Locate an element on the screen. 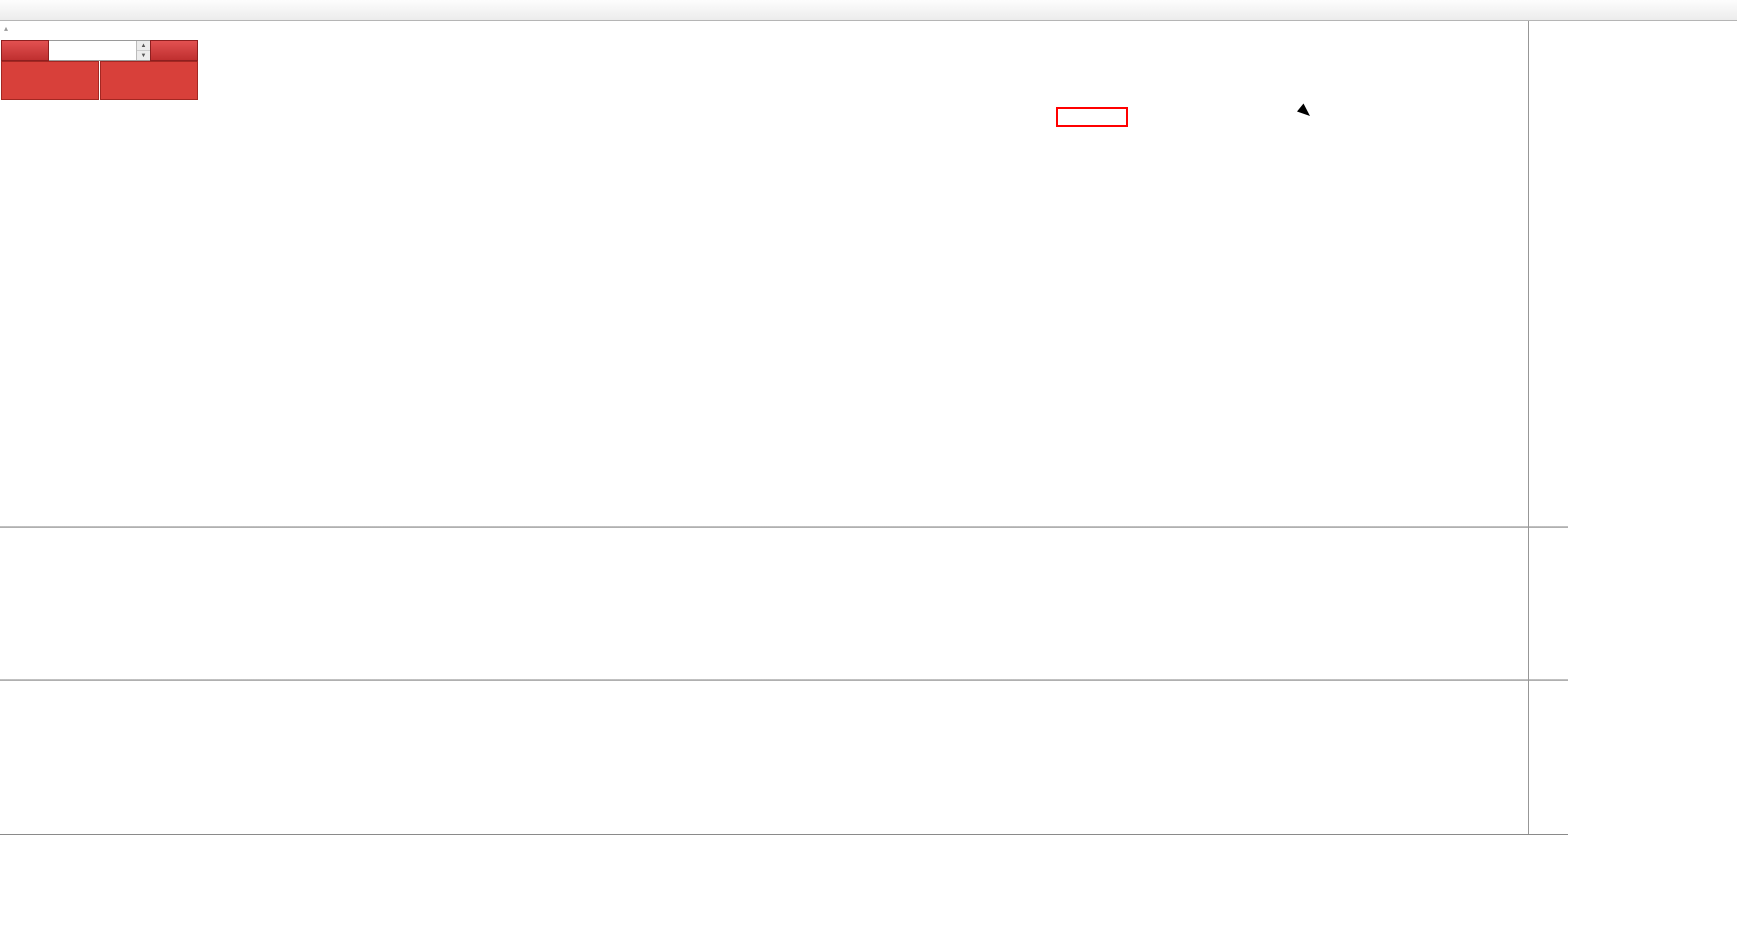 The image size is (1737, 943). toolbar is located at coordinates (868, 10).